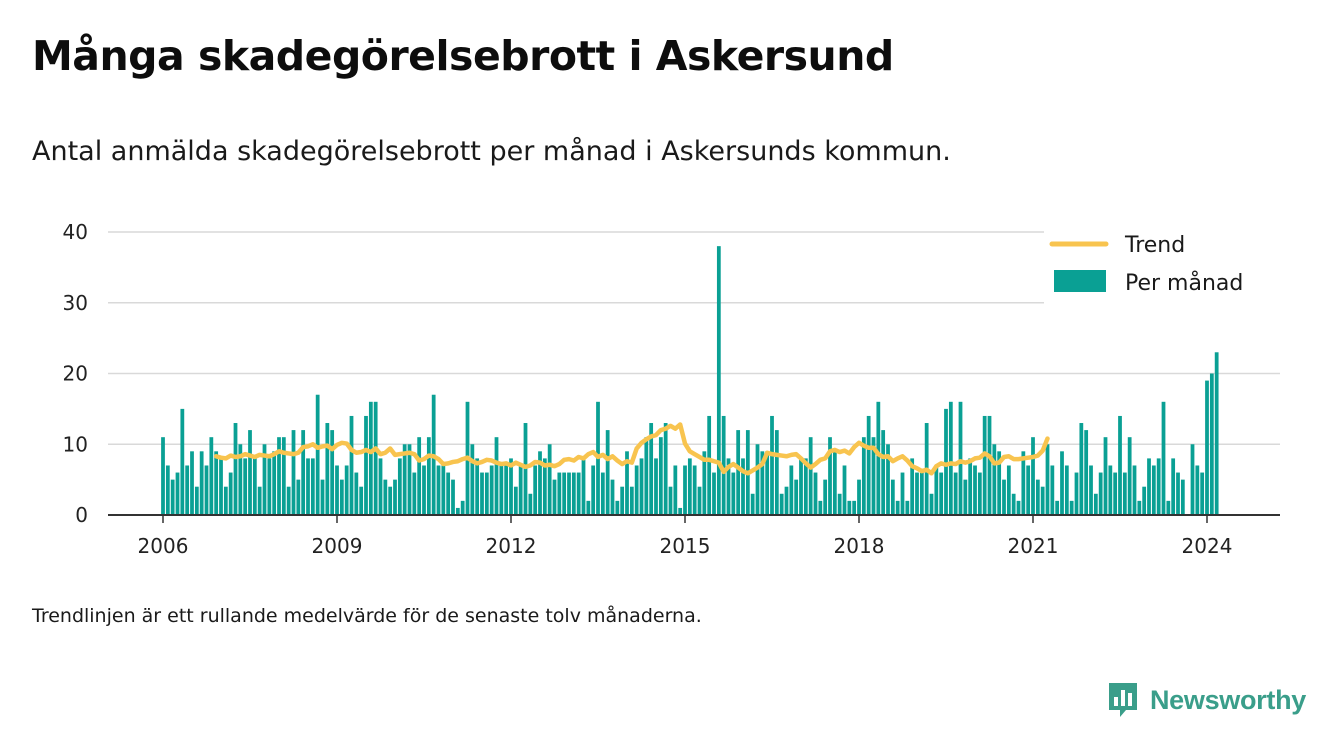 This screenshot has width=1340, height=753. I want to click on y-tick-label: 30, so click(75, 303).